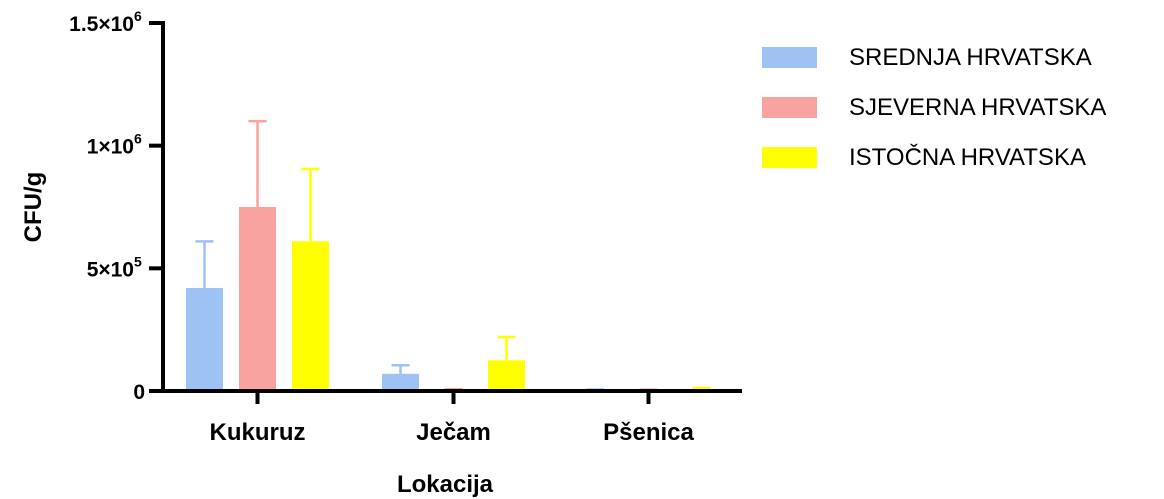 The image size is (1164, 499). I want to click on legend-label: SJEVERNA HRVATSKA, so click(977, 107).